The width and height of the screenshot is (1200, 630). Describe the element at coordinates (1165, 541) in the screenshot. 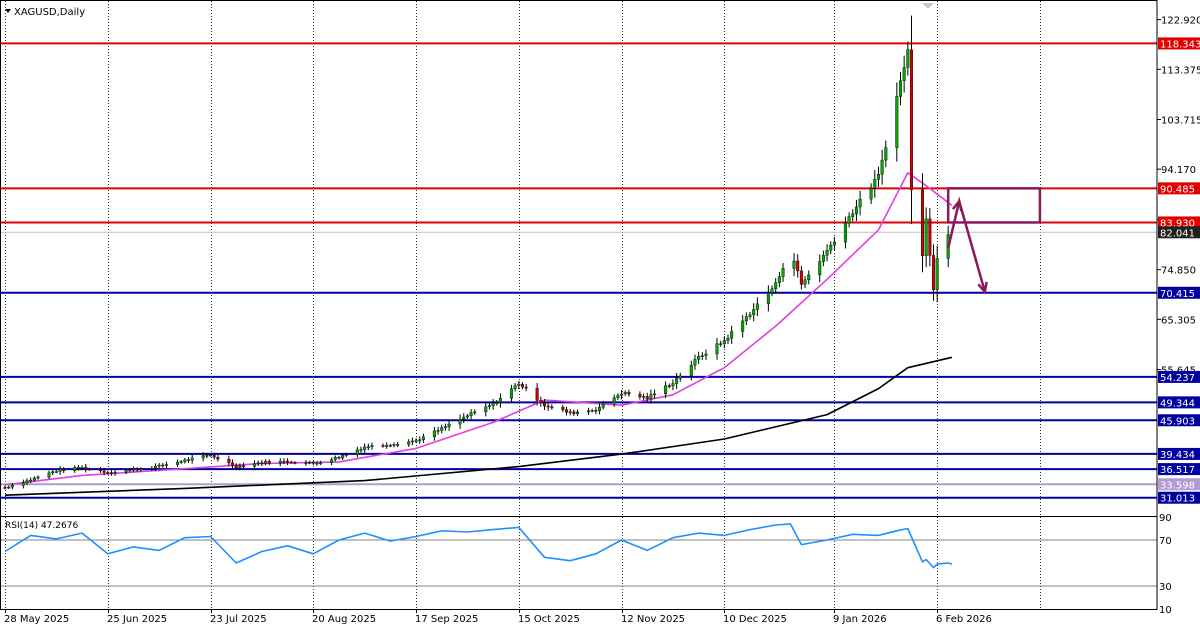

I see `rsi-tick-label: 70` at that location.